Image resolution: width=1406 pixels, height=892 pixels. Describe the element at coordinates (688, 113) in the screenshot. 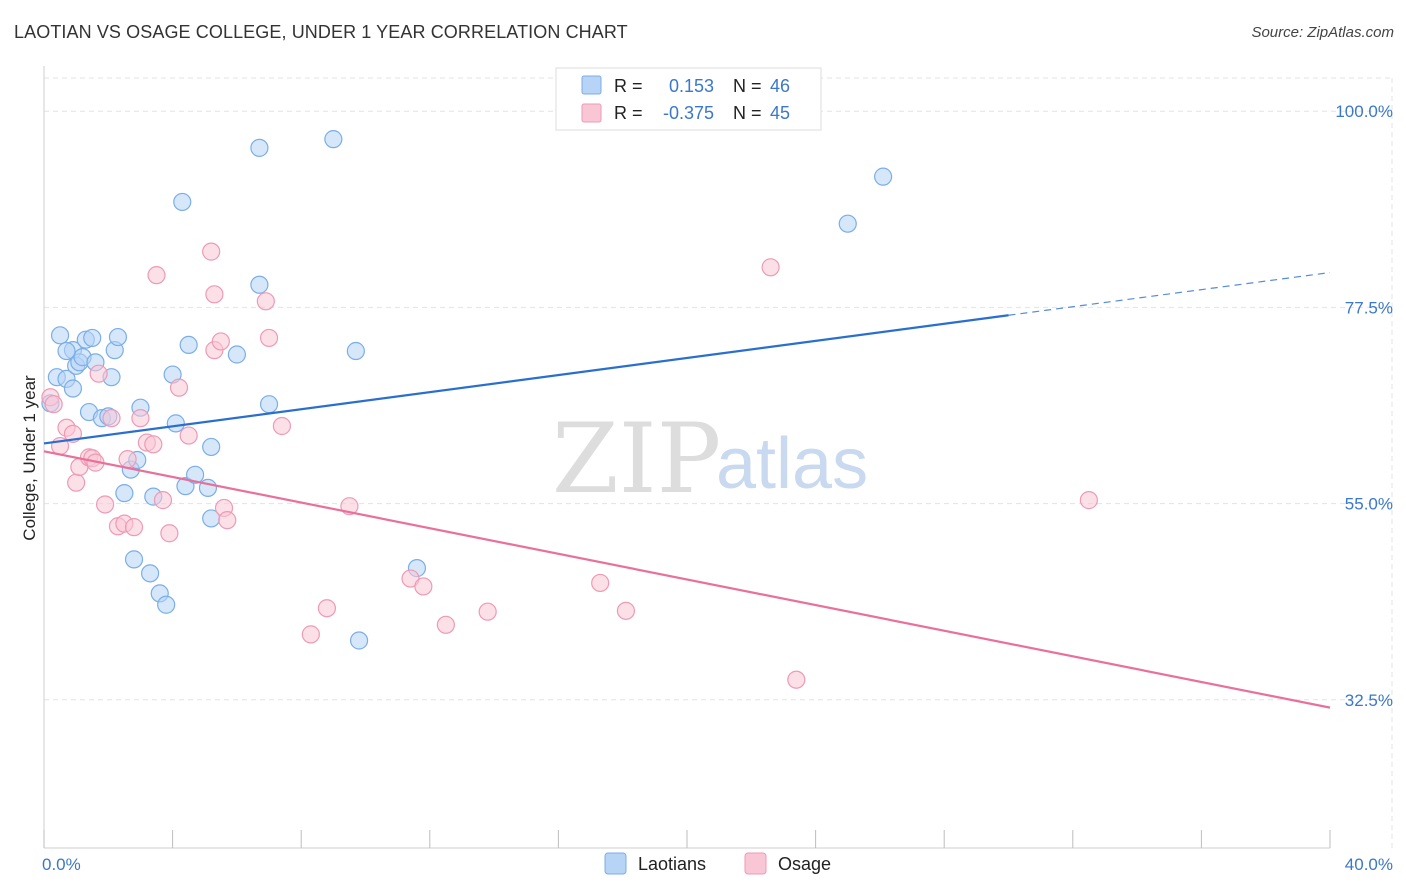

I see `legend-r-value-2: -0.375` at that location.